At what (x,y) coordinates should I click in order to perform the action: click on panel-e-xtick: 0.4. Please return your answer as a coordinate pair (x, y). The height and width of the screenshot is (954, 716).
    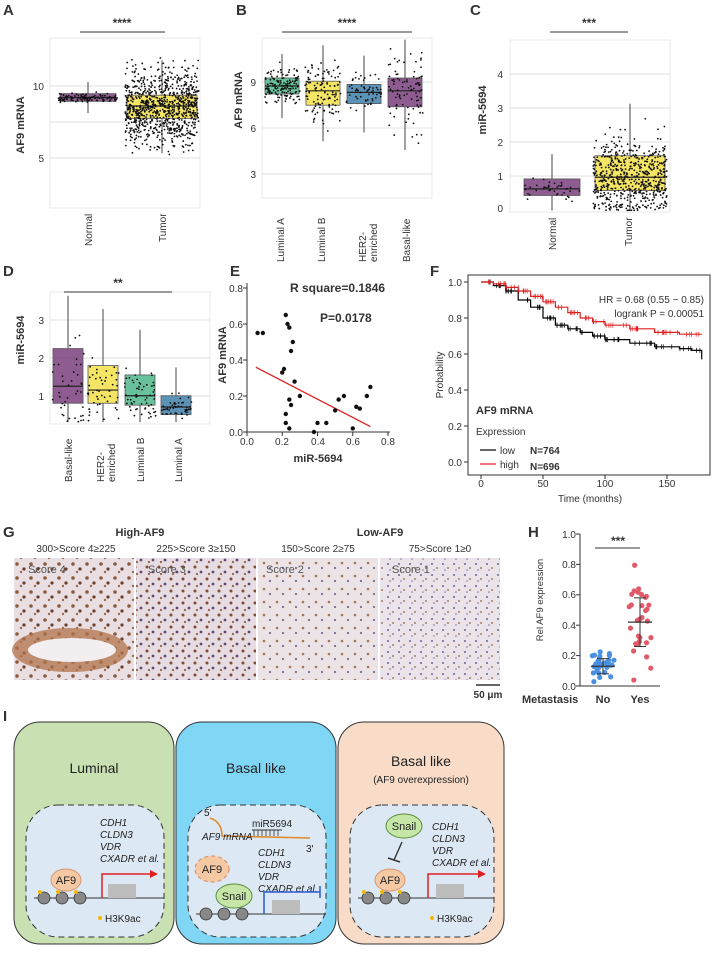
    Looking at the image, I should click on (318, 442).